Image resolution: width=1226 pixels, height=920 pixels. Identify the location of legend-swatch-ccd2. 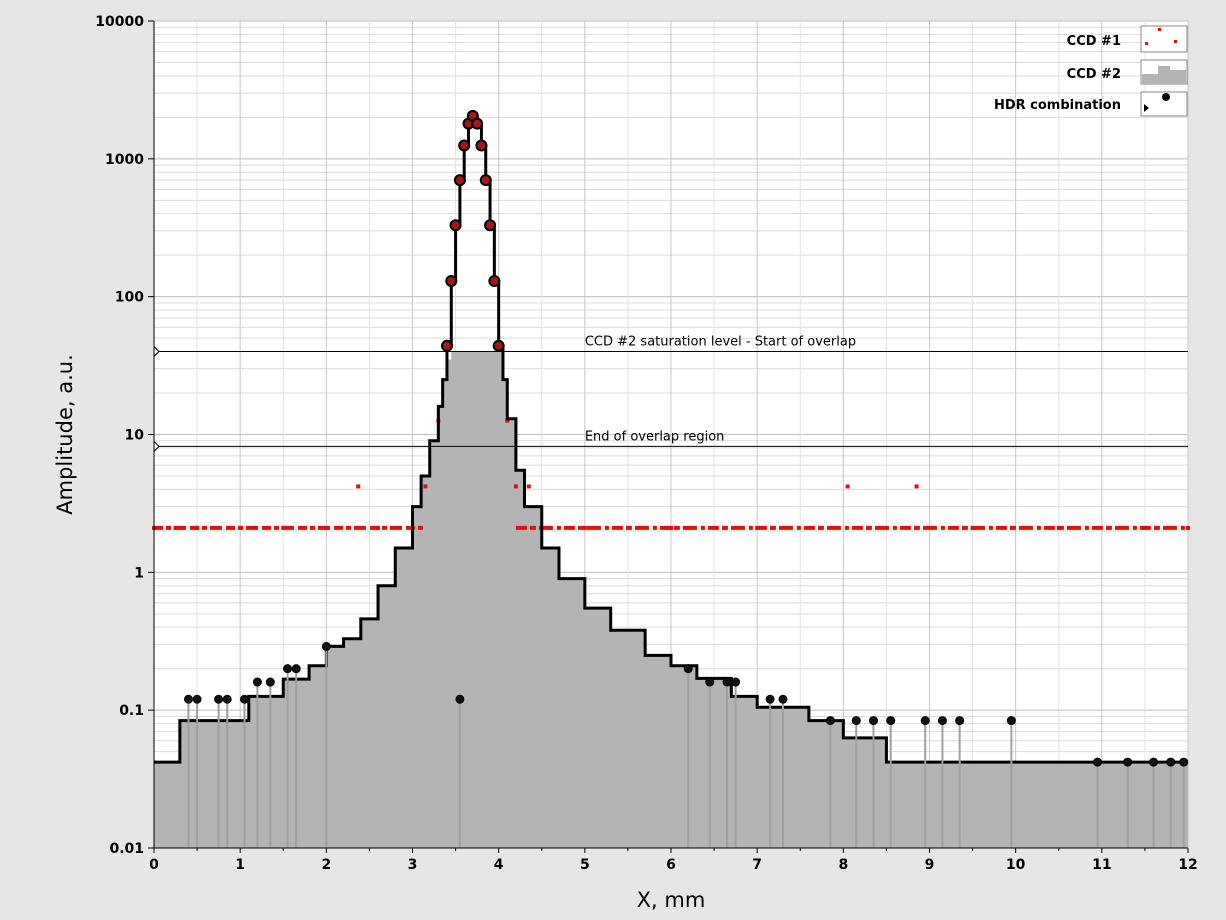
(1164, 72).